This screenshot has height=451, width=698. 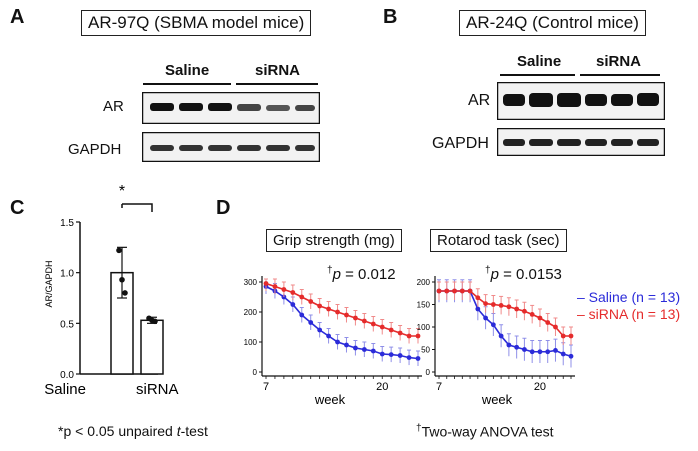 What do you see at coordinates (17, 17) in the screenshot?
I see `panel-a-letter: A` at bounding box center [17, 17].